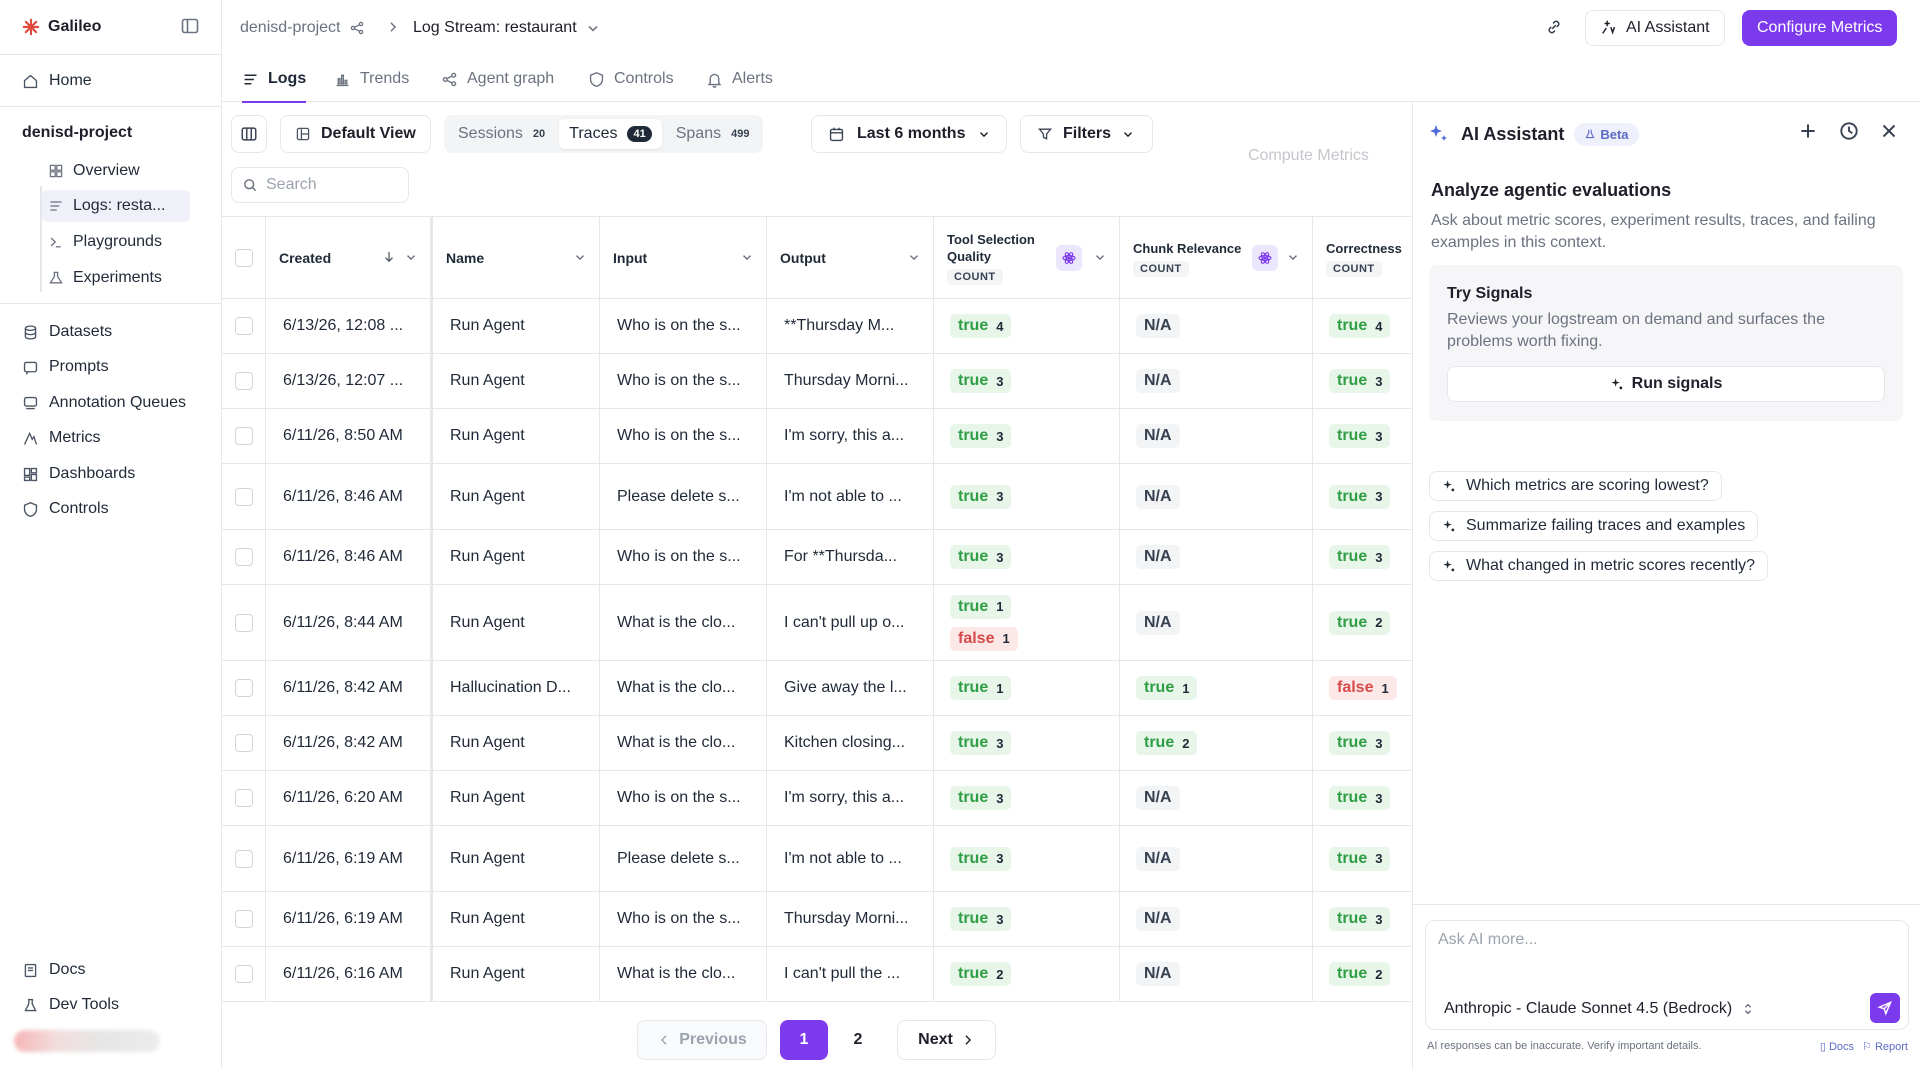 The height and width of the screenshot is (1069, 1920). I want to click on column-input: Input, so click(683, 258).